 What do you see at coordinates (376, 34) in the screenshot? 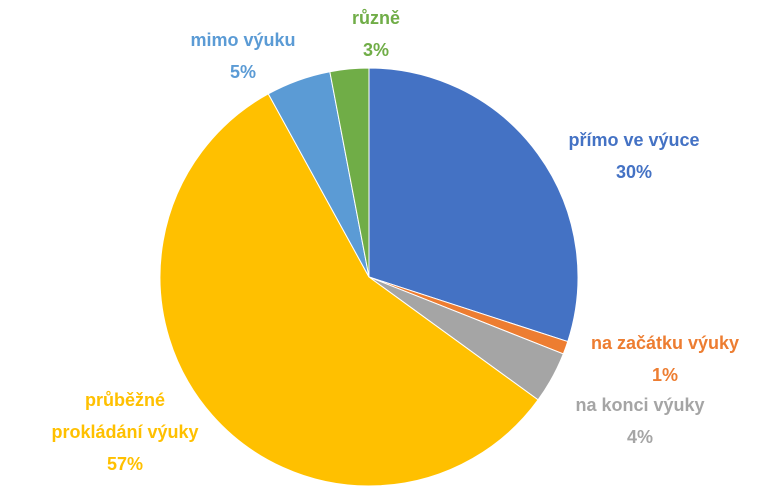
I see `slice-label: různě 3%` at bounding box center [376, 34].